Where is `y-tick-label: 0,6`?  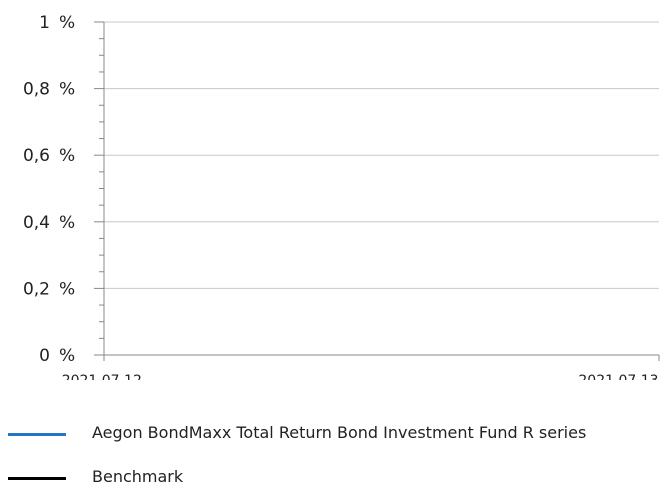
y-tick-label: 0,6 is located at coordinates (36, 156).